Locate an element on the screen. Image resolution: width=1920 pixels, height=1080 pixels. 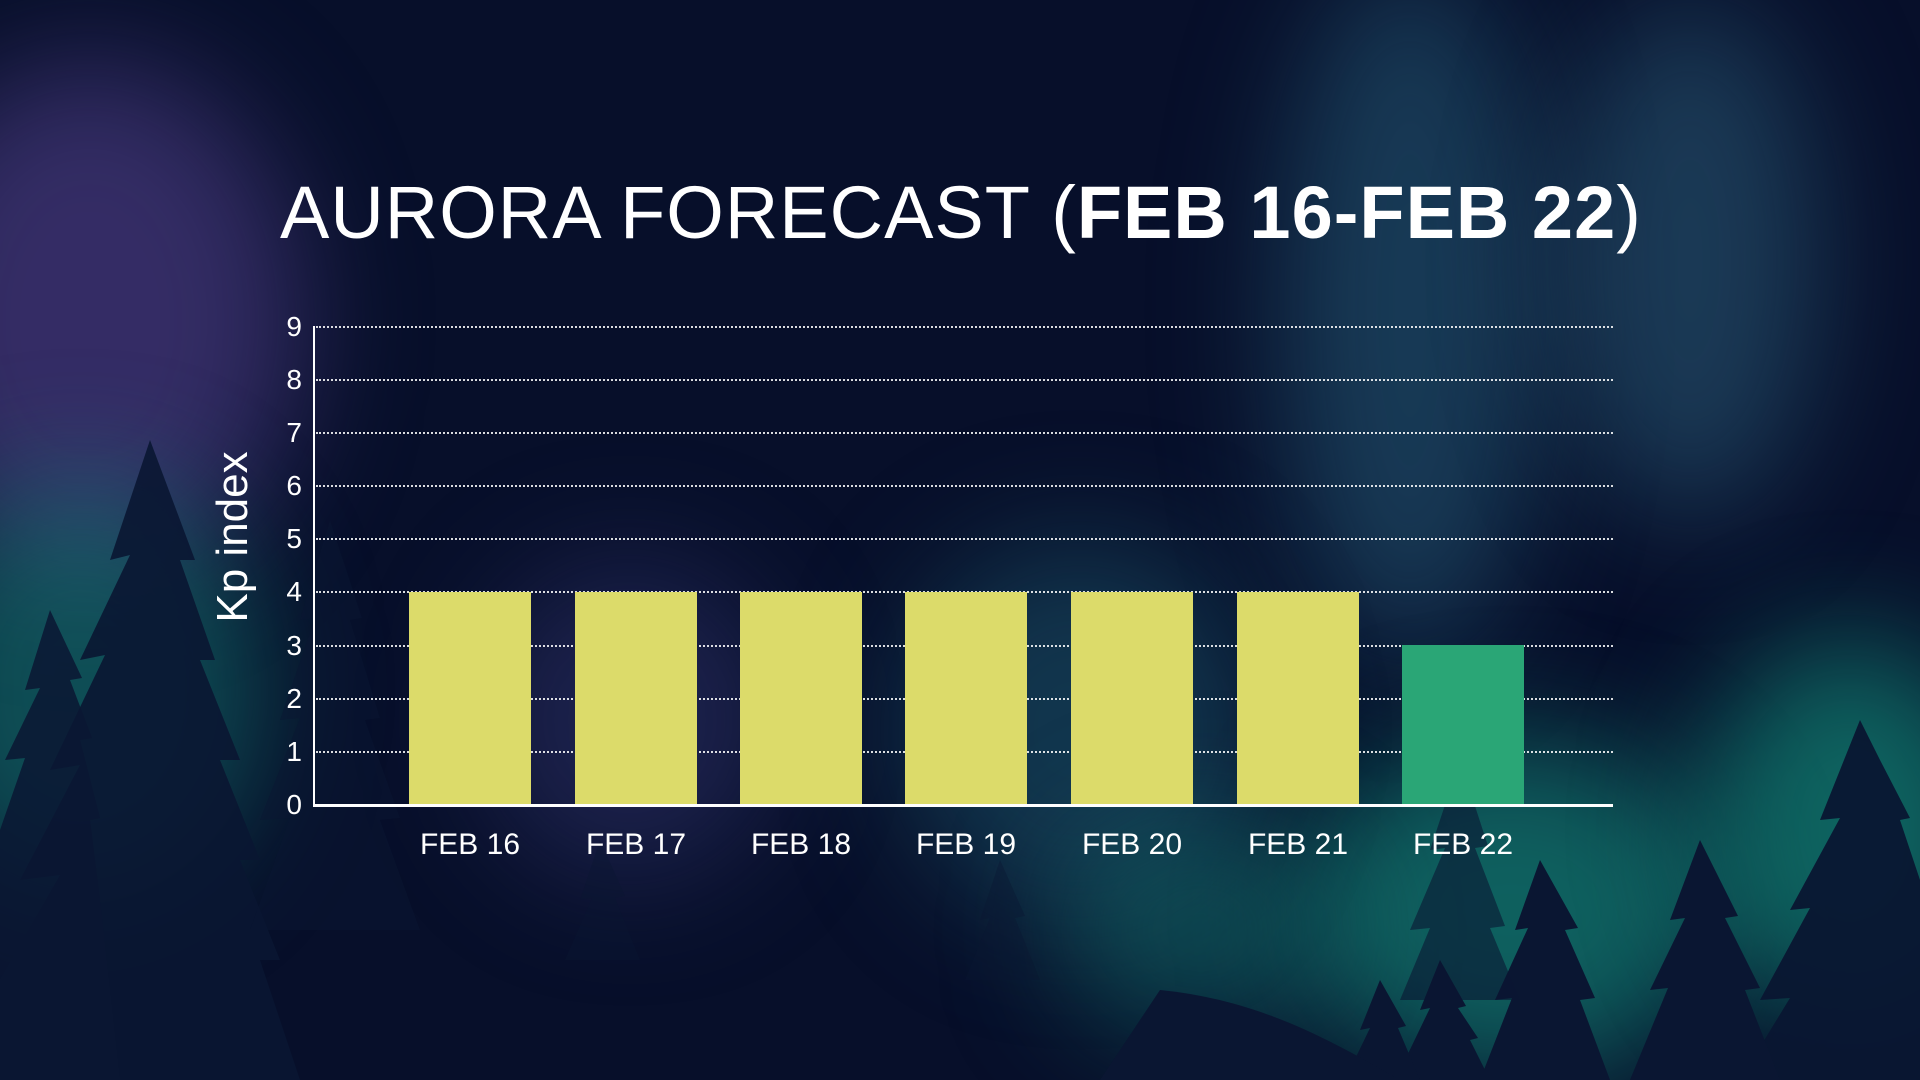
y-tick-5: 5 is located at coordinates (294, 538).